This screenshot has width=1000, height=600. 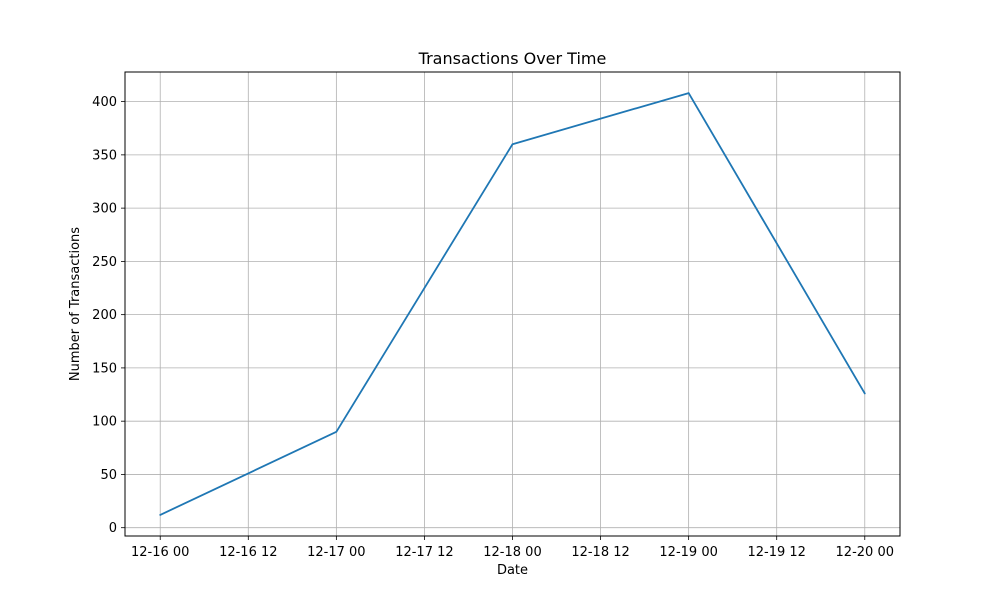 I want to click on x-tick-label: 12-20 00, so click(x=865, y=552).